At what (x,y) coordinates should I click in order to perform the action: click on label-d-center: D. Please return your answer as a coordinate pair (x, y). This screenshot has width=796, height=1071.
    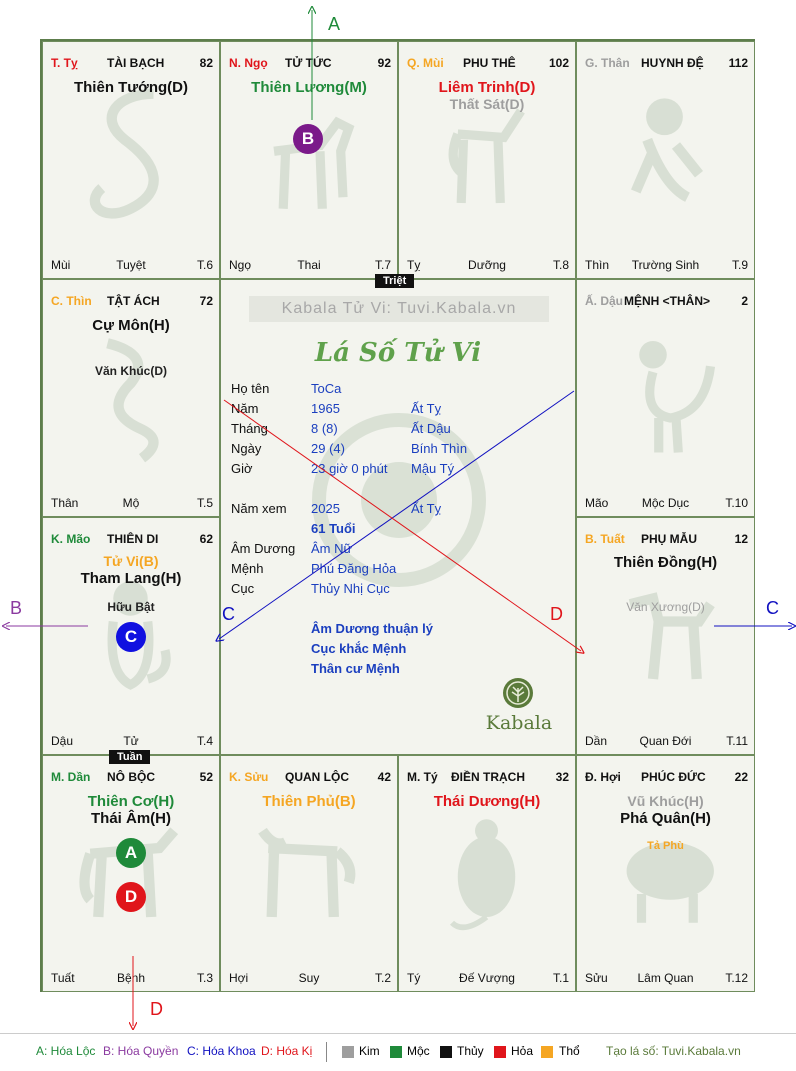
    Looking at the image, I should click on (556, 614).